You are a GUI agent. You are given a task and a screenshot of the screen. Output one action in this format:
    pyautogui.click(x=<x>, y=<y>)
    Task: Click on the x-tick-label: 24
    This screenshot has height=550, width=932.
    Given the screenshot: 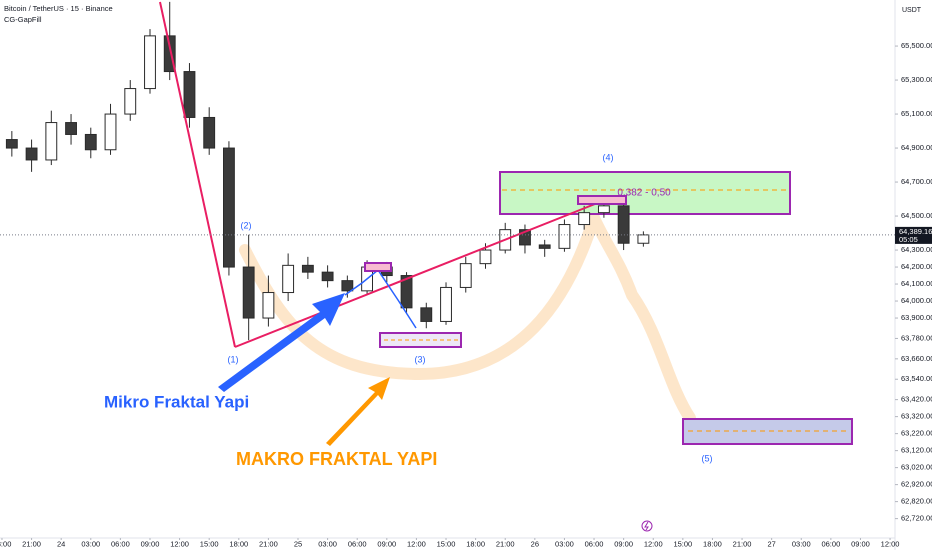 What is the action you would take?
    pyautogui.click(x=61, y=543)
    